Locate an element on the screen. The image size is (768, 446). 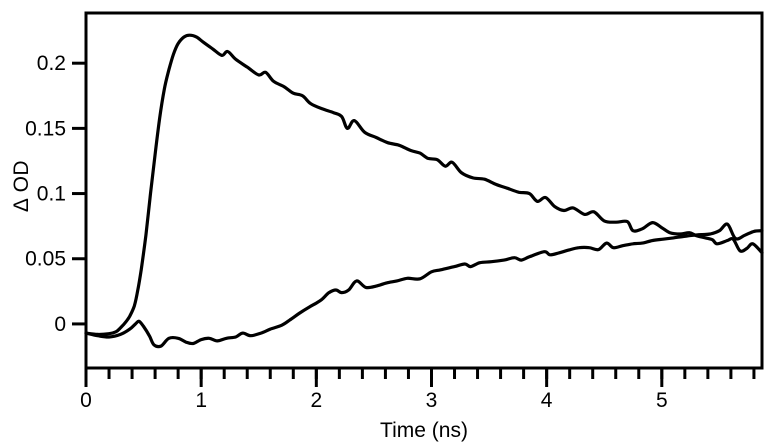
x-tick-label: 4 is located at coordinates (547, 400).